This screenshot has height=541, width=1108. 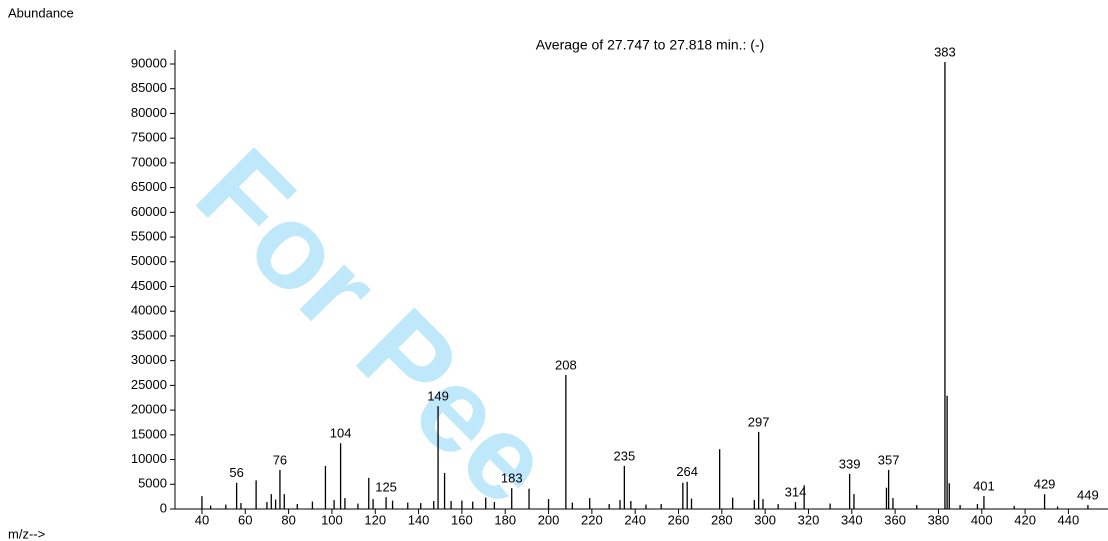 What do you see at coordinates (635, 519) in the screenshot?
I see `x-tick-label: 240` at bounding box center [635, 519].